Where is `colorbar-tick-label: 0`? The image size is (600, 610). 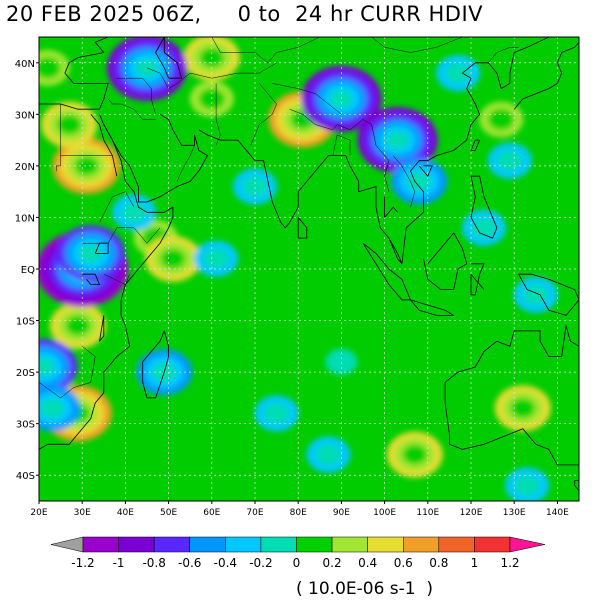
colorbar-tick-label: 0 is located at coordinates (297, 563).